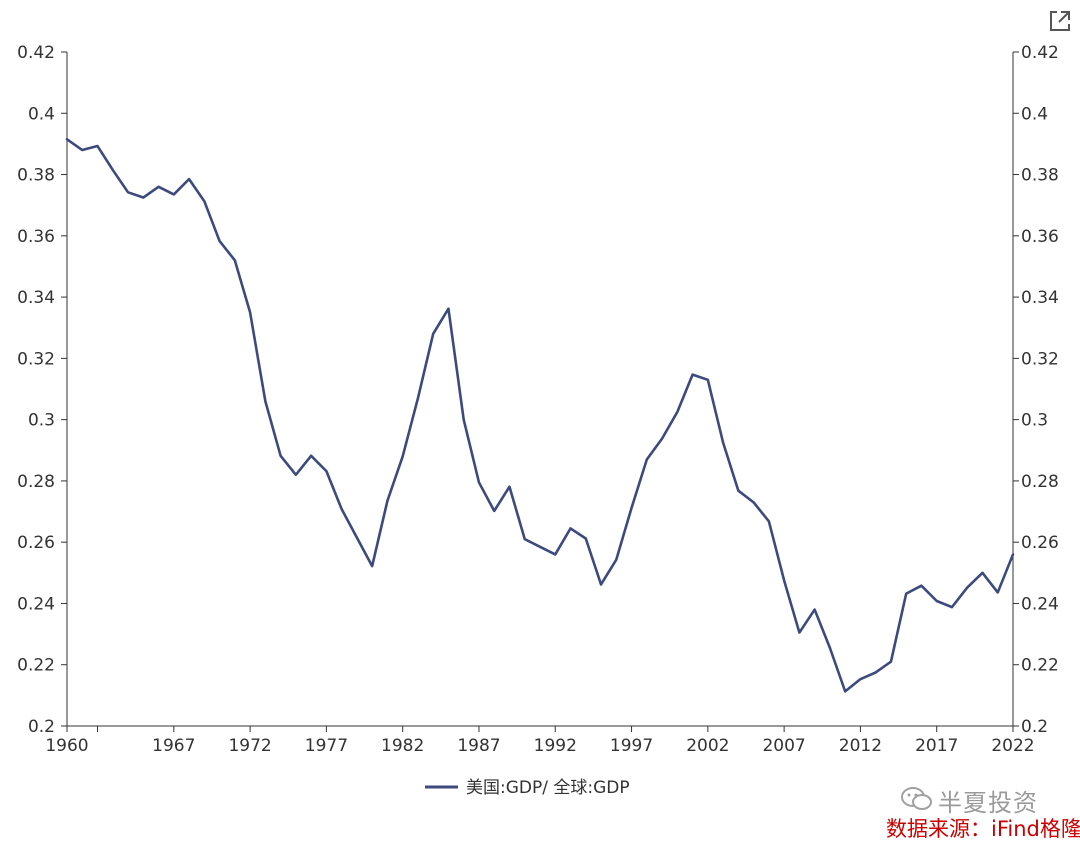 The width and height of the screenshot is (1080, 846). I want to click on left-y-tick-label: 0.24, so click(36, 604).